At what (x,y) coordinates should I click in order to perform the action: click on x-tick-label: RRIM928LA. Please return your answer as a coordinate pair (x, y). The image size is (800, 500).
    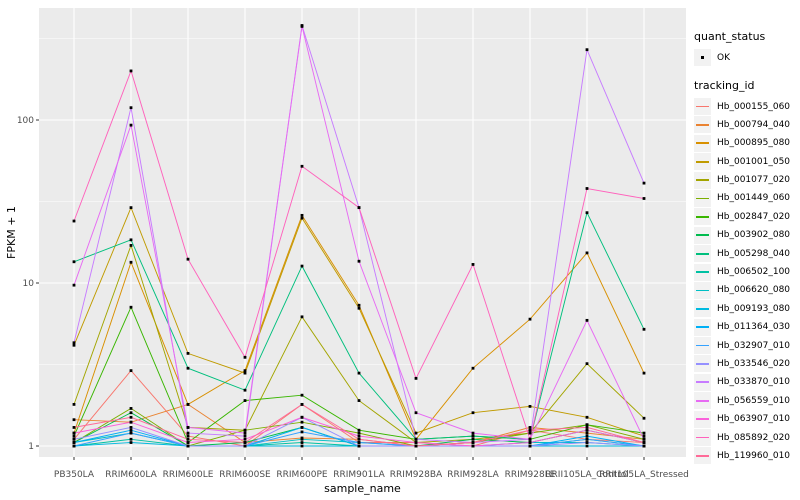
    Looking at the image, I should click on (473, 475).